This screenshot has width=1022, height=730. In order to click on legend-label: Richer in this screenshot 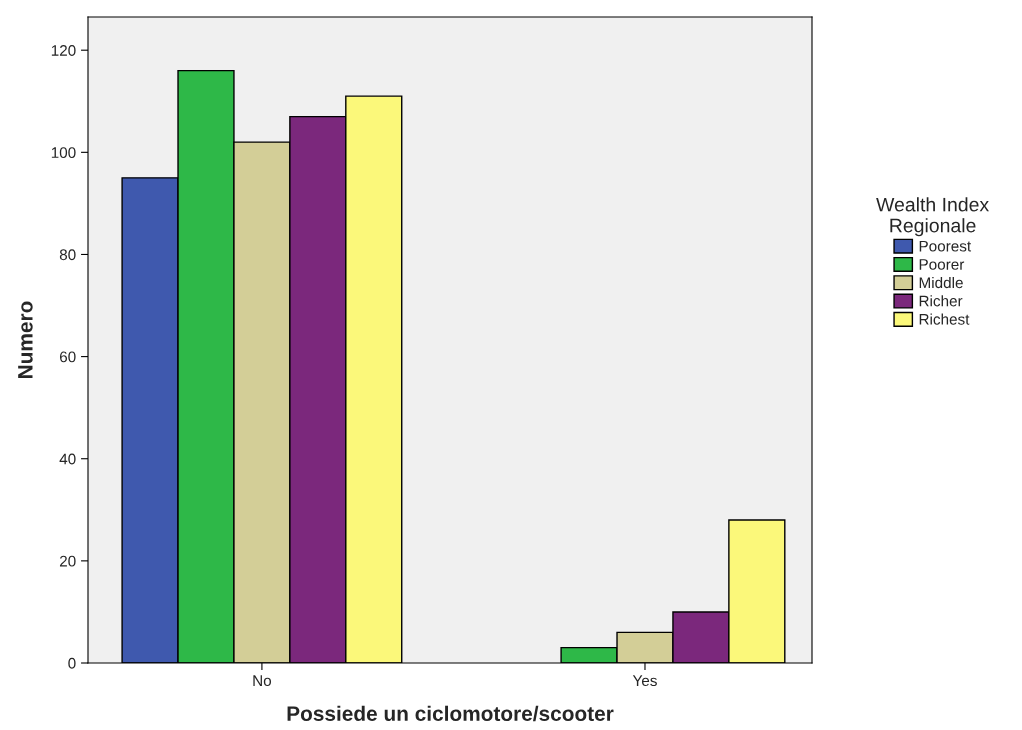, I will do `click(941, 301)`.